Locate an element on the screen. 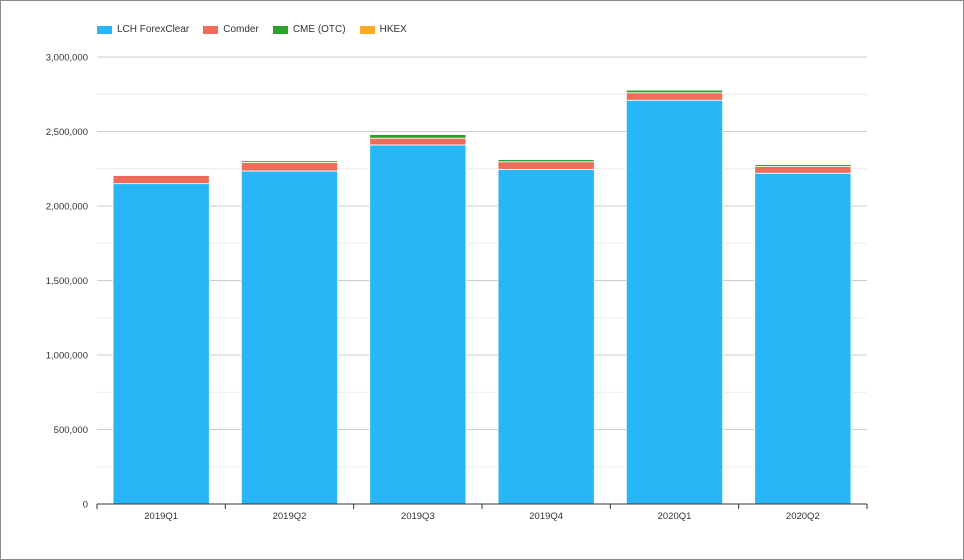 This screenshot has height=560, width=964. legend-item-comder: Comder is located at coordinates (231, 29).